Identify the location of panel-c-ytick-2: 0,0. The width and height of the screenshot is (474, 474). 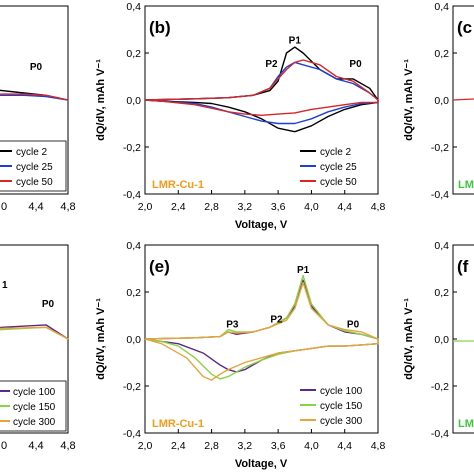
(441, 101).